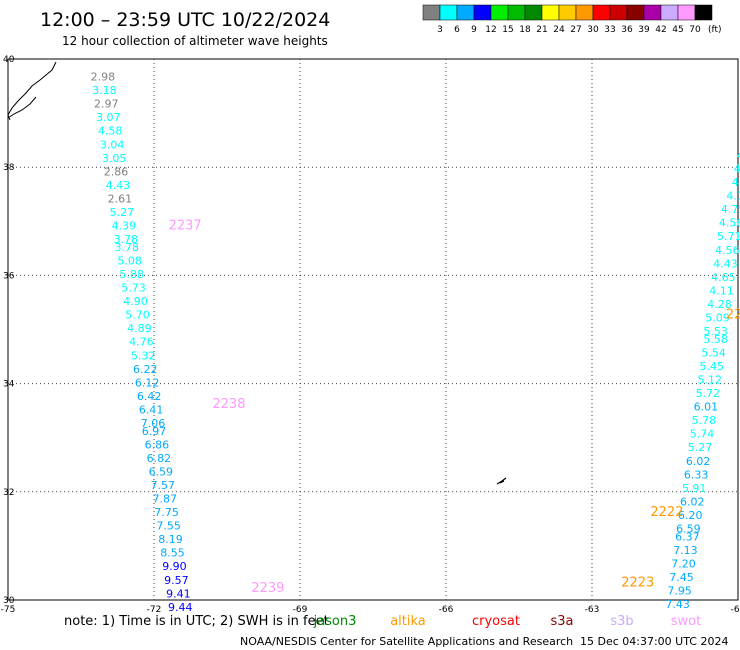 The image size is (740, 650). Describe the element at coordinates (654, 641) in the screenshot. I see `footer-timestamp: 15 Dec 04:37:00 UTC 2024` at that location.